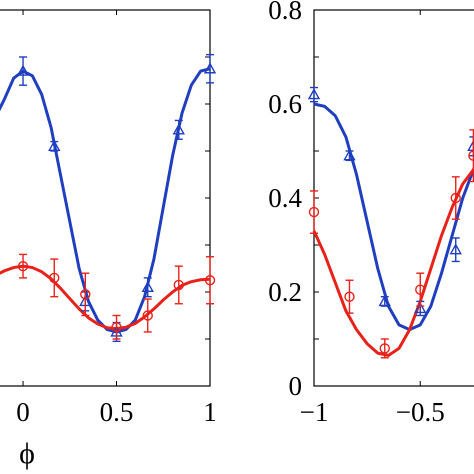 This screenshot has width=474, height=474. Describe the element at coordinates (285, 292) in the screenshot. I see `right-y-tick-label: 0.2` at that location.